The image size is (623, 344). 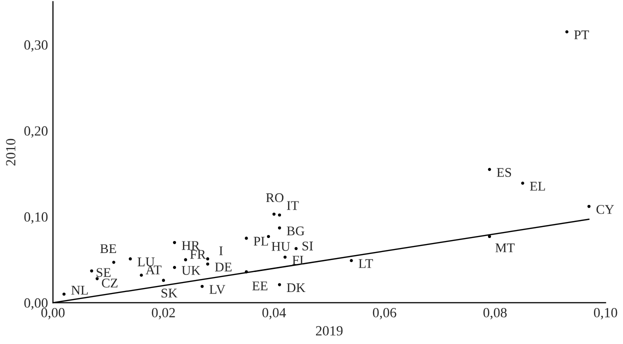 I want to click on x-tick-label: 0,02, so click(x=163, y=314).